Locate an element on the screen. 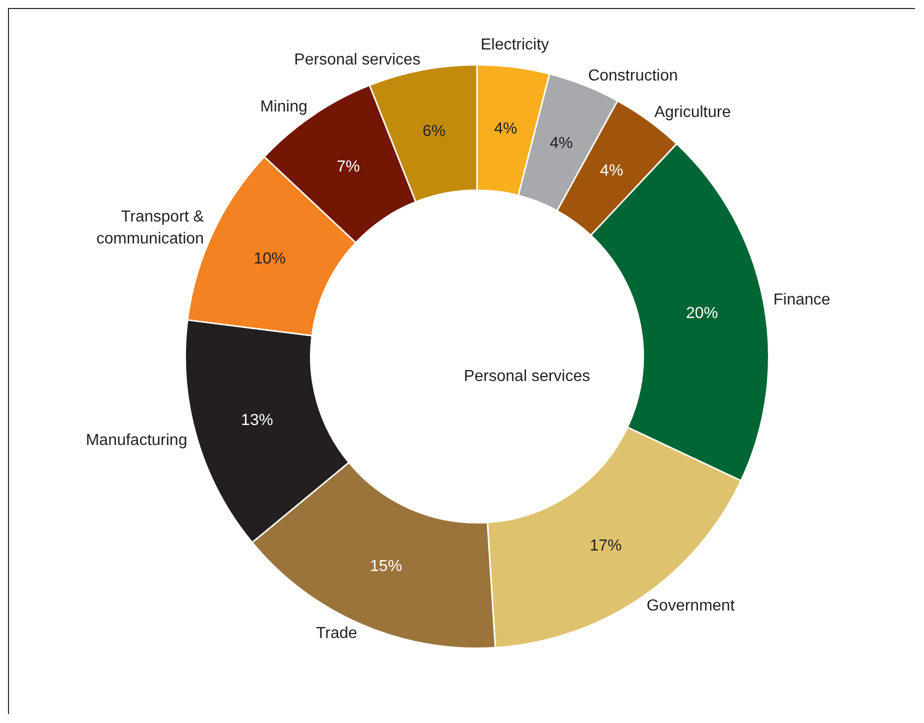 The width and height of the screenshot is (924, 723). slice-label: Transport & communication is located at coordinates (150, 228).